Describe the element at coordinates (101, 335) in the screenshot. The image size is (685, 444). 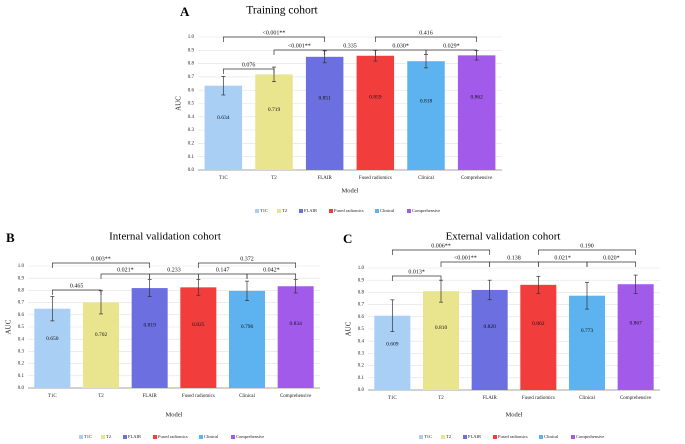
I see `bar-value-label: 0.702` at that location.